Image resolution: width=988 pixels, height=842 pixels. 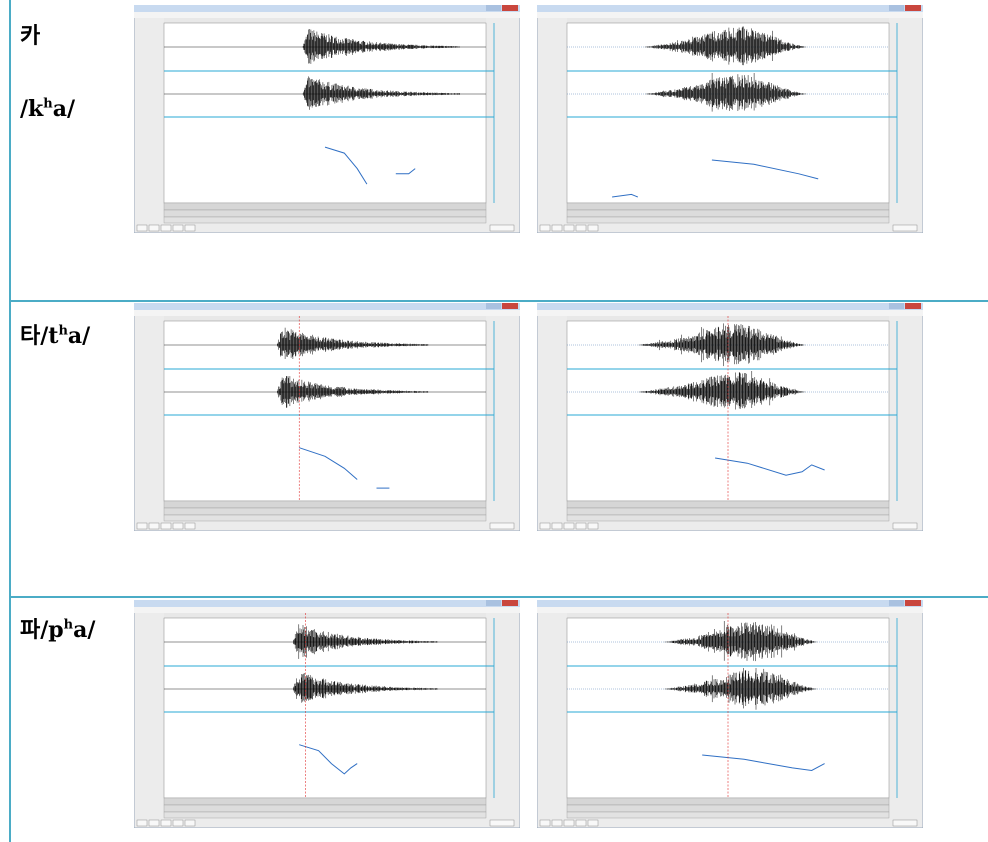 I want to click on ipa: /k, so click(x=32, y=109).